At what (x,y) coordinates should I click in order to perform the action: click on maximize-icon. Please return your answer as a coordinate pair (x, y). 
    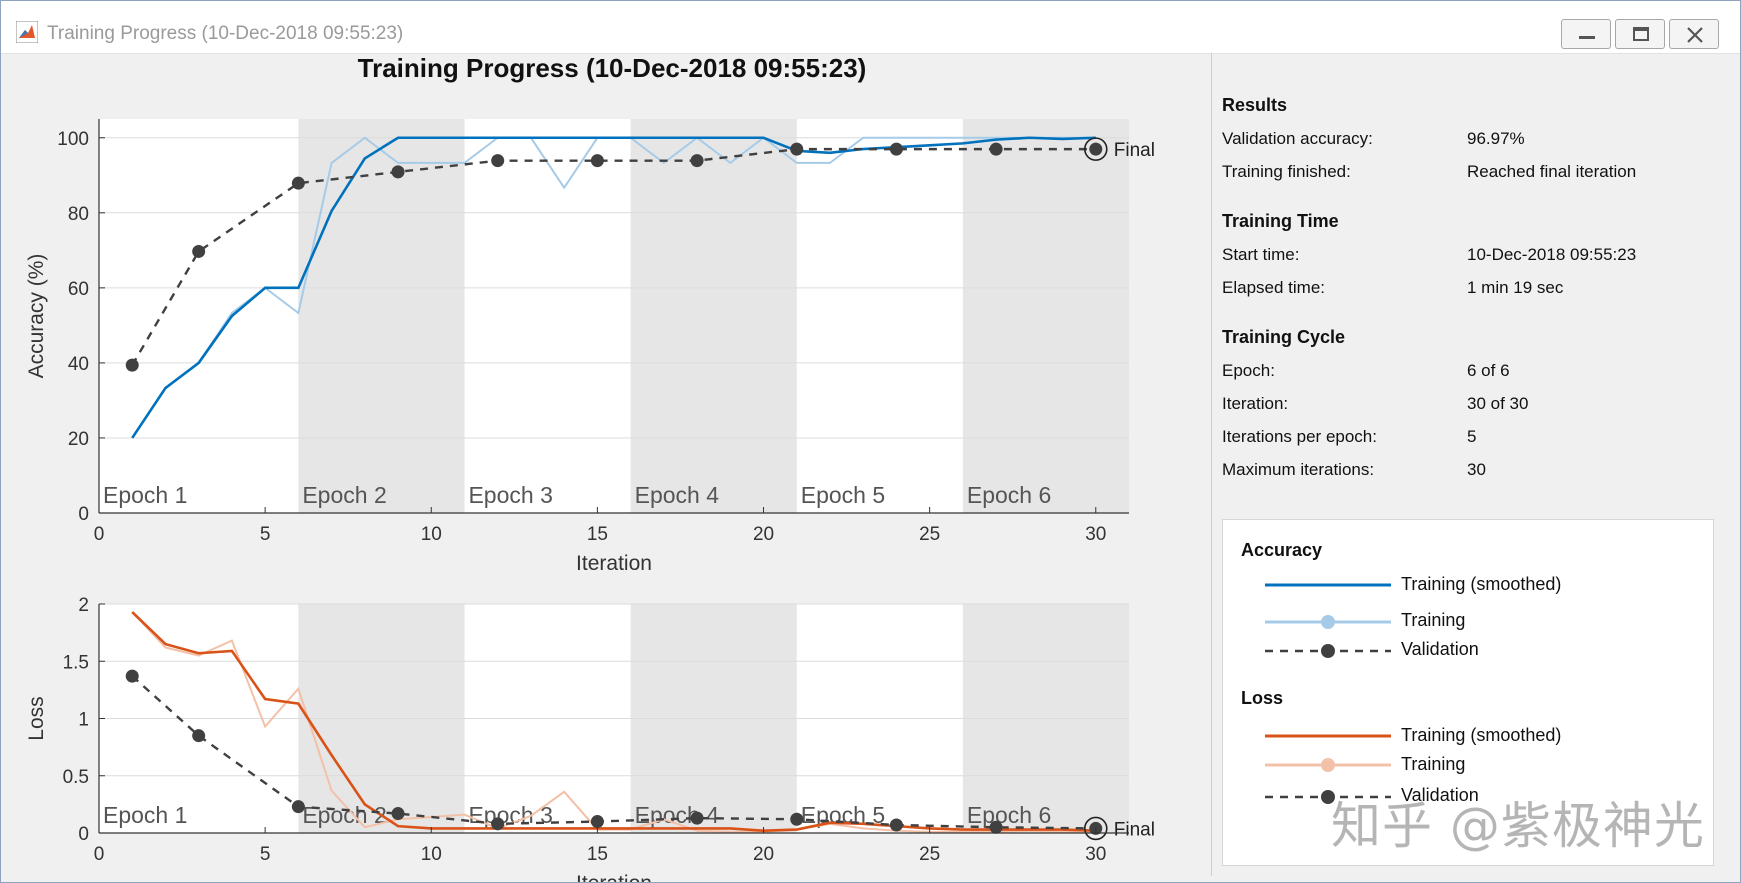
    Looking at the image, I should click on (1641, 34).